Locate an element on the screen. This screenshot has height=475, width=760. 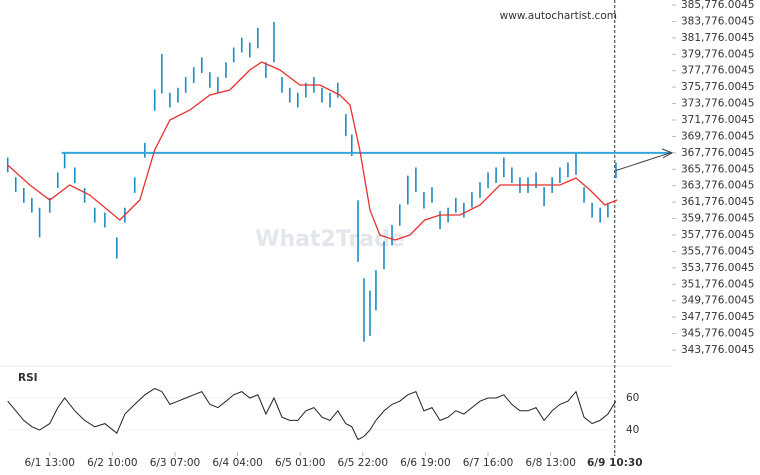
watermark: What2Trade is located at coordinates (330, 239).